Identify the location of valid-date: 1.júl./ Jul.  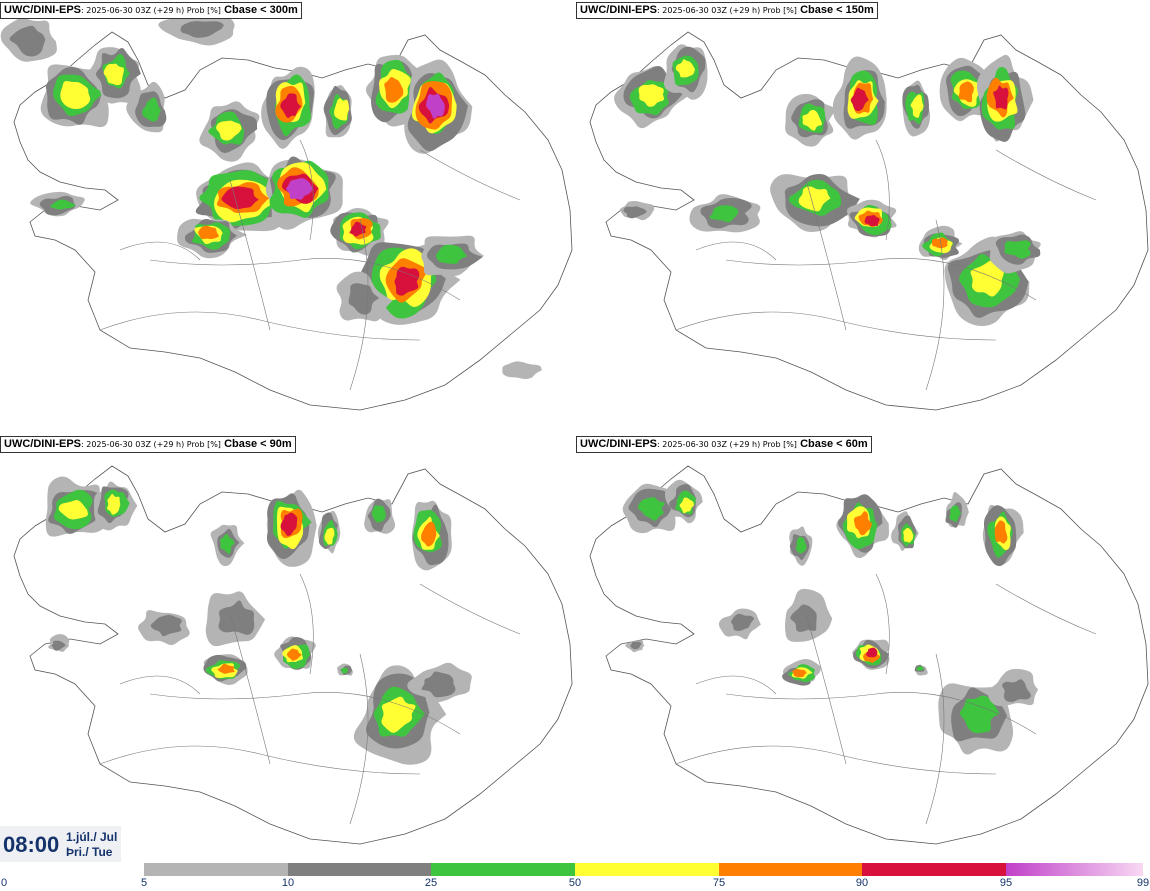
(92, 837).